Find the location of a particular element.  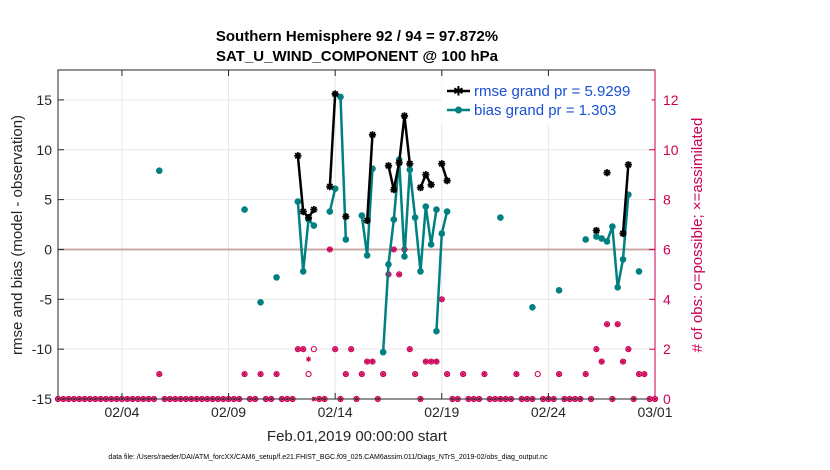

bias-line is located at coordinates (332, 200).